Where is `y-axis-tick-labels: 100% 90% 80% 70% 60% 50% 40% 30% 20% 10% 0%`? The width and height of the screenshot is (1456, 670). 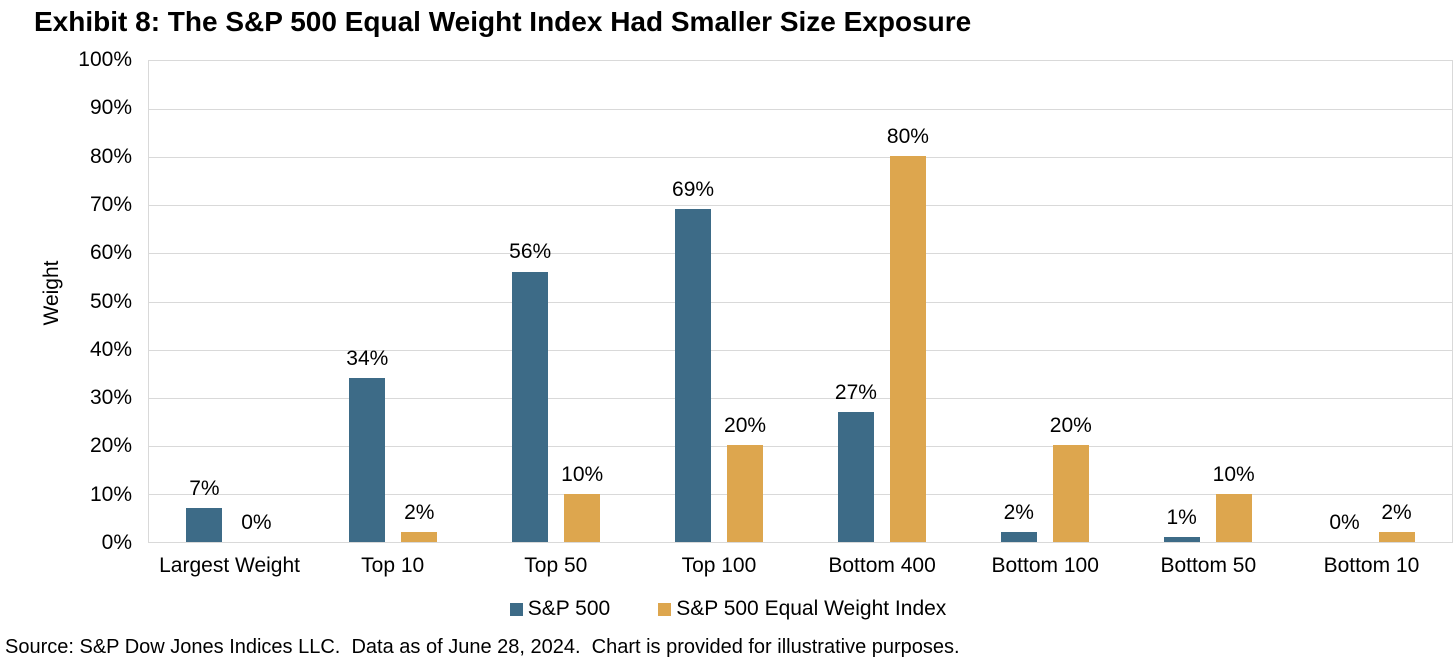
y-axis-tick-labels: 100% 90% 80% 70% 60% 50% 40% 30% 20% 10% 0% is located at coordinates (66, 301).